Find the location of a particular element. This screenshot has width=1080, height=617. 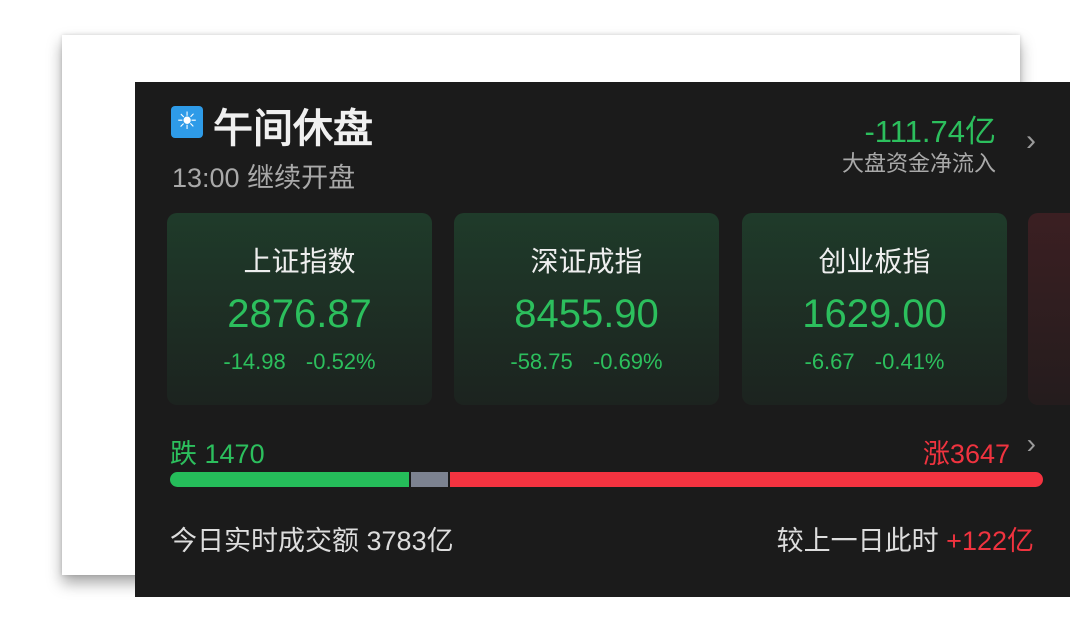

index-price: 8455.90 is located at coordinates (586, 314).